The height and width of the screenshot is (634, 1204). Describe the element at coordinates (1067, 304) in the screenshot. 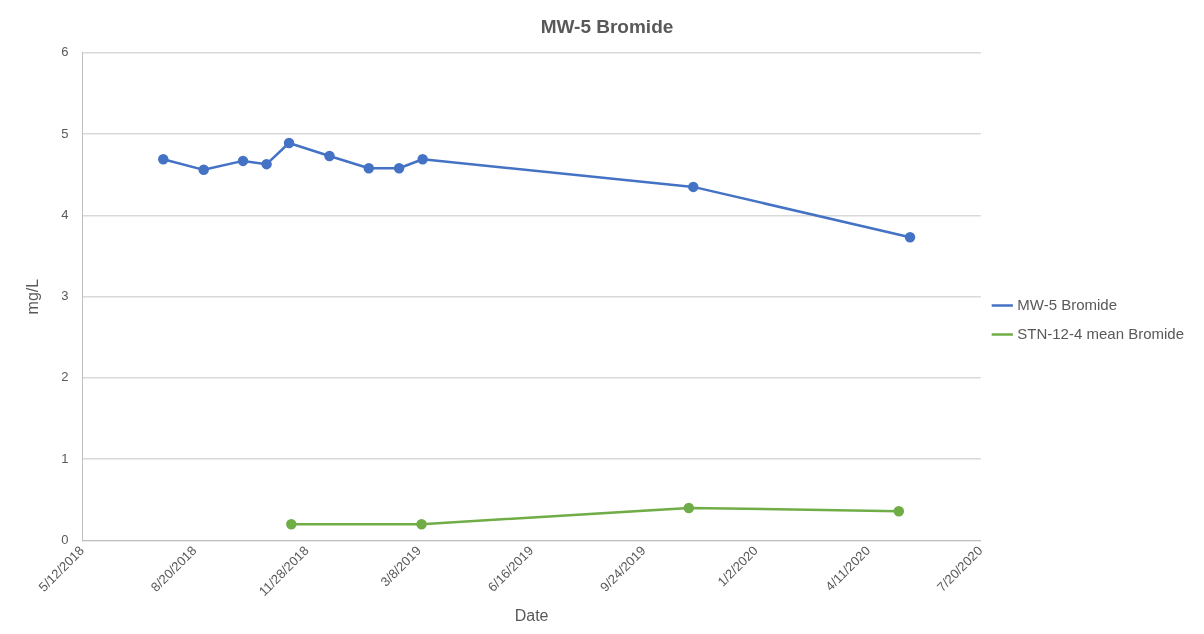

I see `legend-label: MW-5 Bromide` at that location.